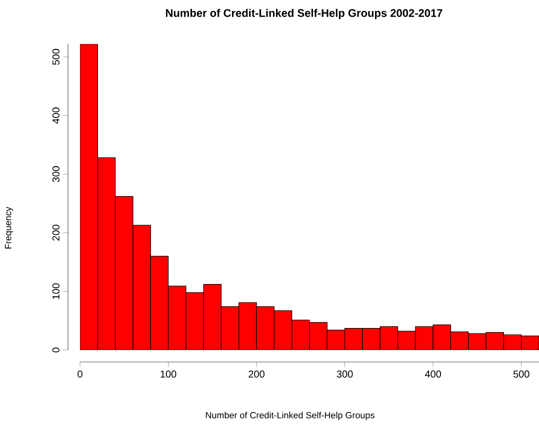 The image size is (539, 428). Describe the element at coordinates (290, 416) in the screenshot. I see `x-axis-title: Number of Credit-Linked Self-Help Groups` at that location.